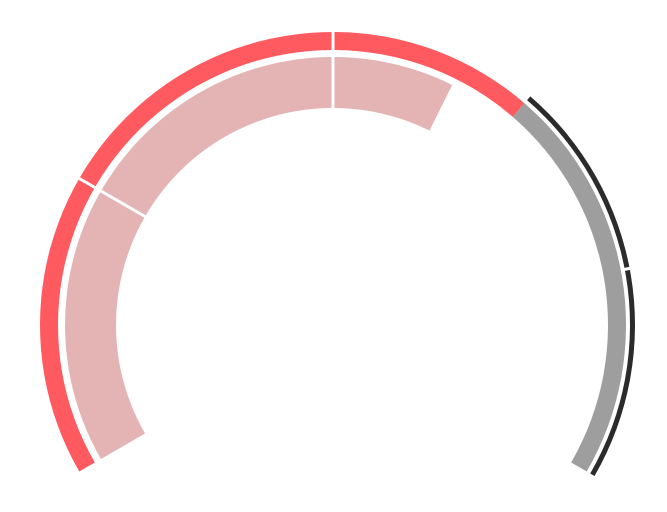 The width and height of the screenshot is (667, 512). I want to click on outer-band-remaining, so click(569, 287).